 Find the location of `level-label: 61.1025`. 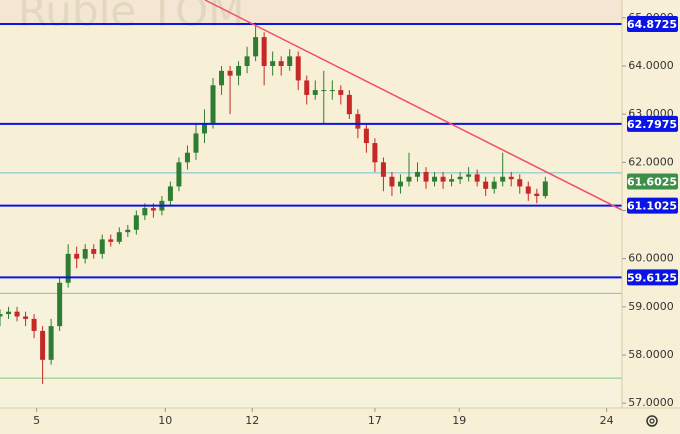

level-label: 61.1025 is located at coordinates (652, 206).